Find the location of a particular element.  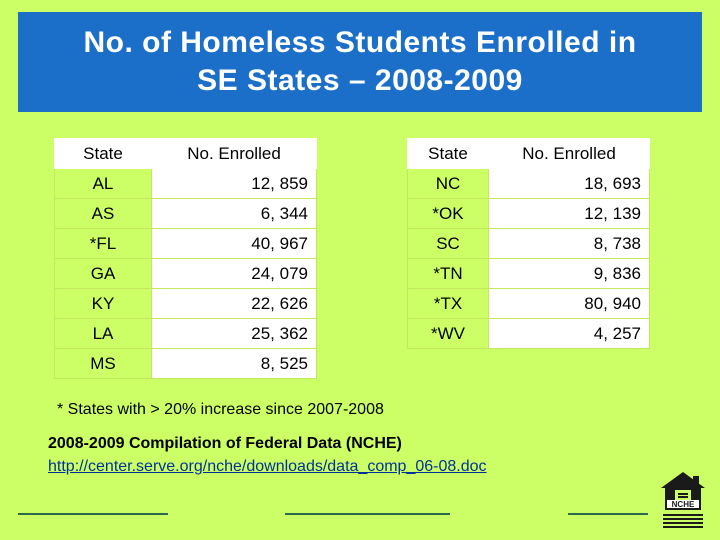

state-cell: AS is located at coordinates (103, 213).